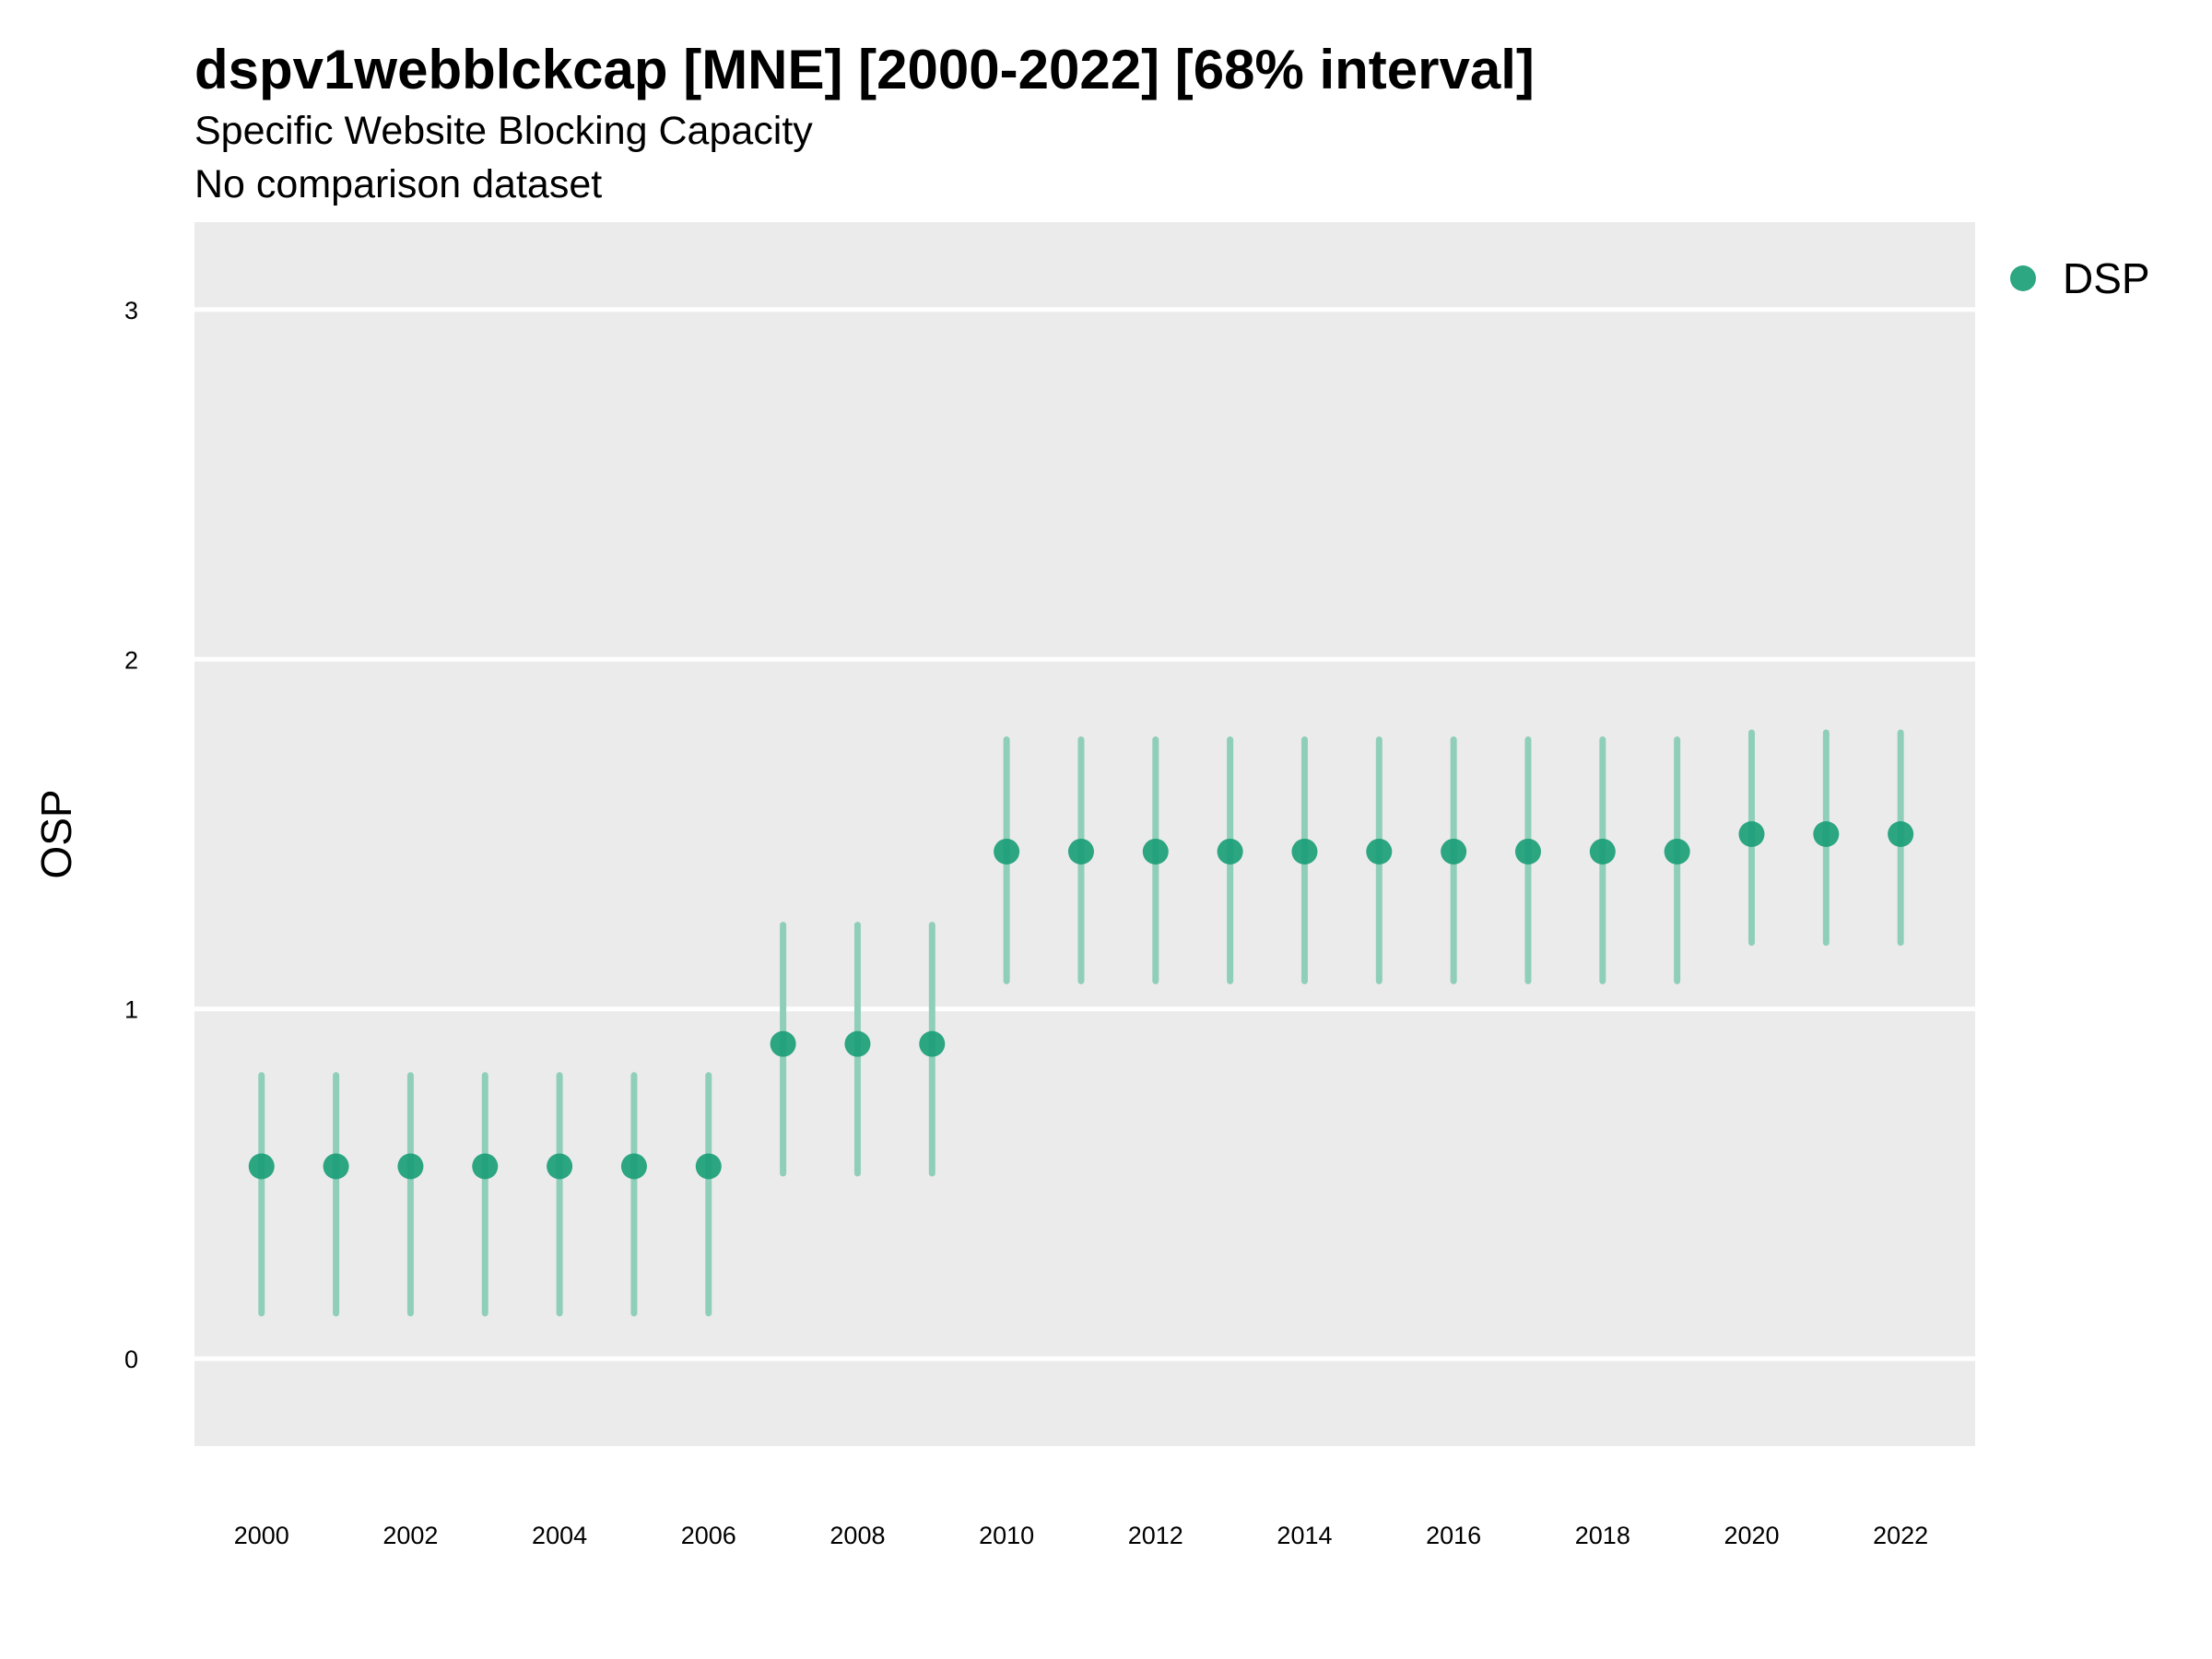  I want to click on y-tick-label: 1, so click(131, 1010).